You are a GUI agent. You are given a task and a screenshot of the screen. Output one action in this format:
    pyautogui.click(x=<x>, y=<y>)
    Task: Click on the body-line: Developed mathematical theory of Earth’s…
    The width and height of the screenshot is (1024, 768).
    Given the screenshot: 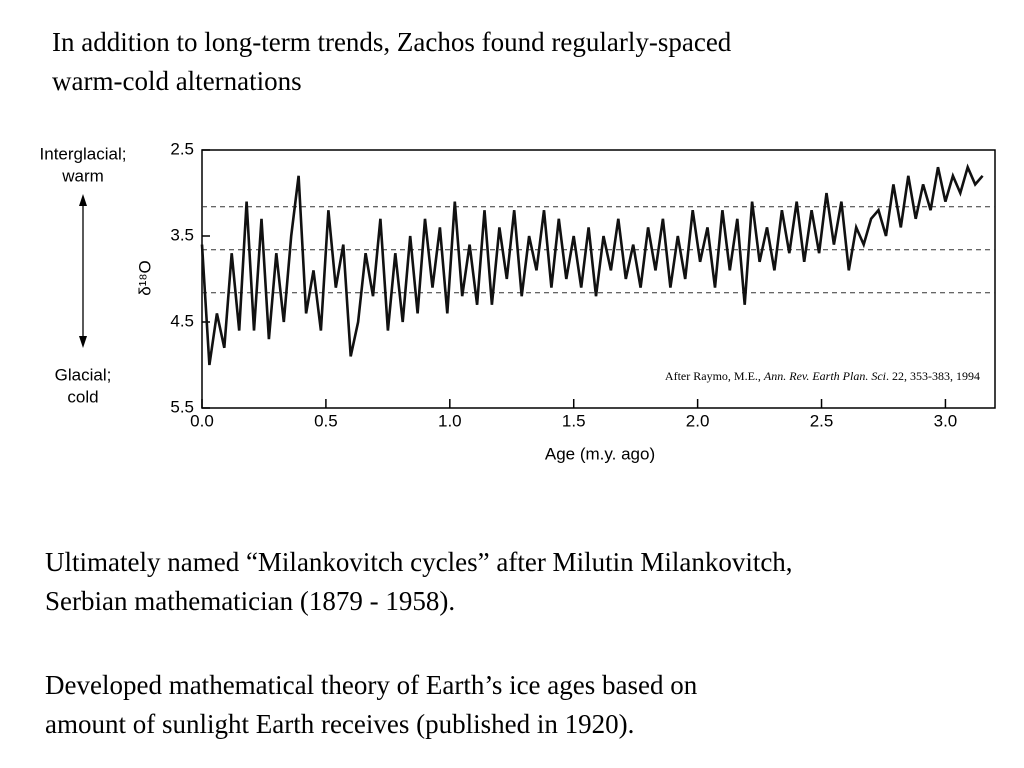 What is the action you would take?
    pyautogui.click(x=371, y=685)
    